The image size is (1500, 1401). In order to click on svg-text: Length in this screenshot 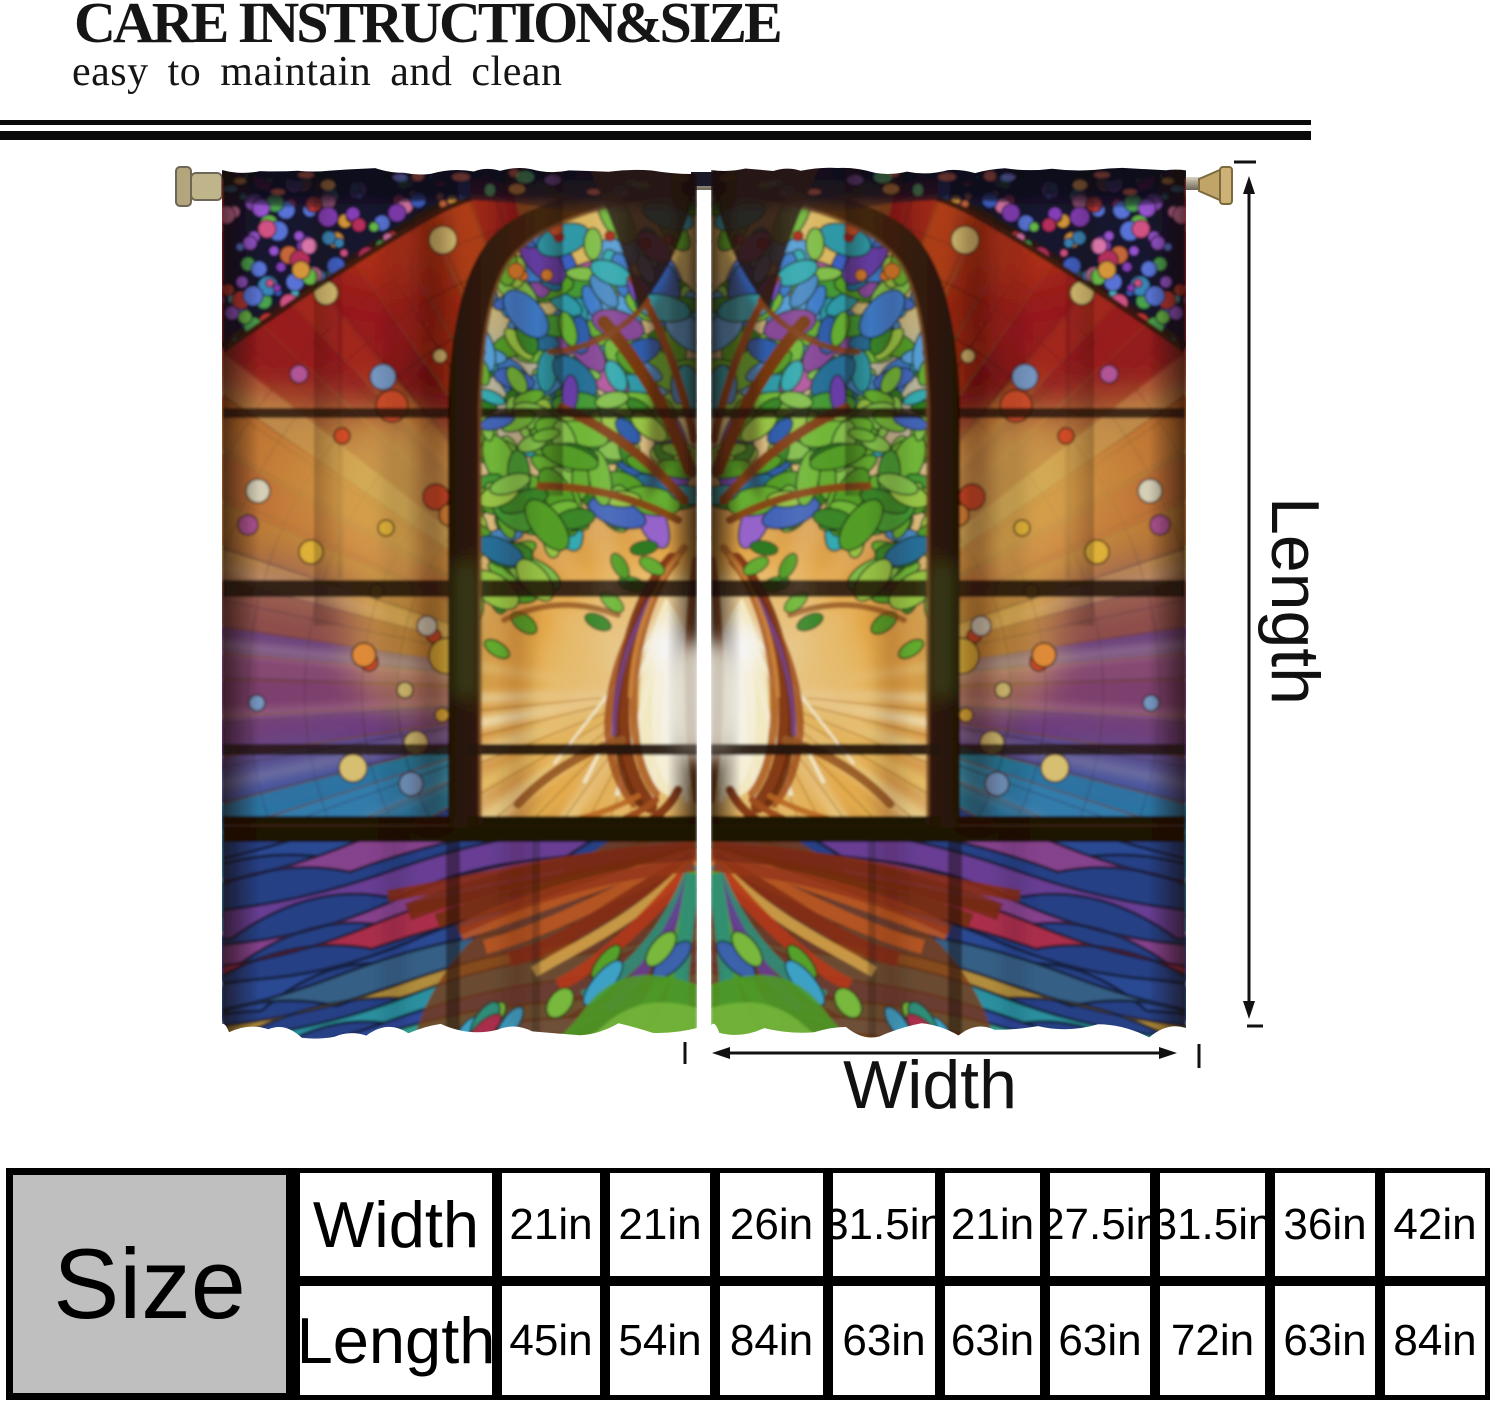, I will do `click(1295, 601)`.